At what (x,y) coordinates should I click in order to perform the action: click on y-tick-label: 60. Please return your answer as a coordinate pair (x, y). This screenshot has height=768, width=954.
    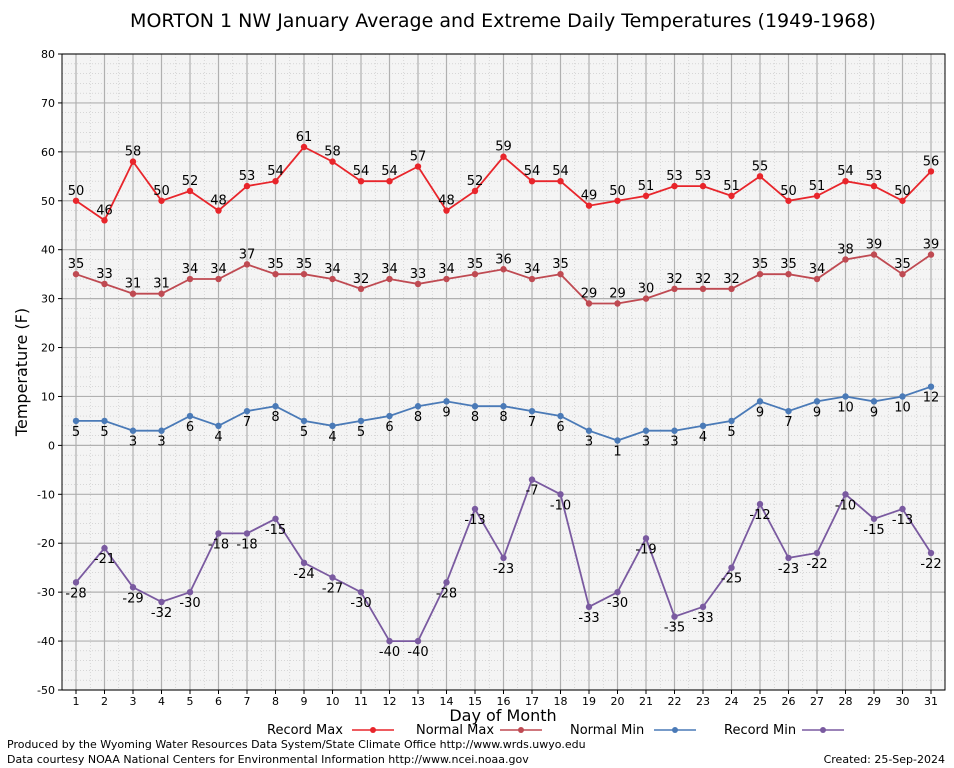
    Looking at the image, I should click on (48, 152).